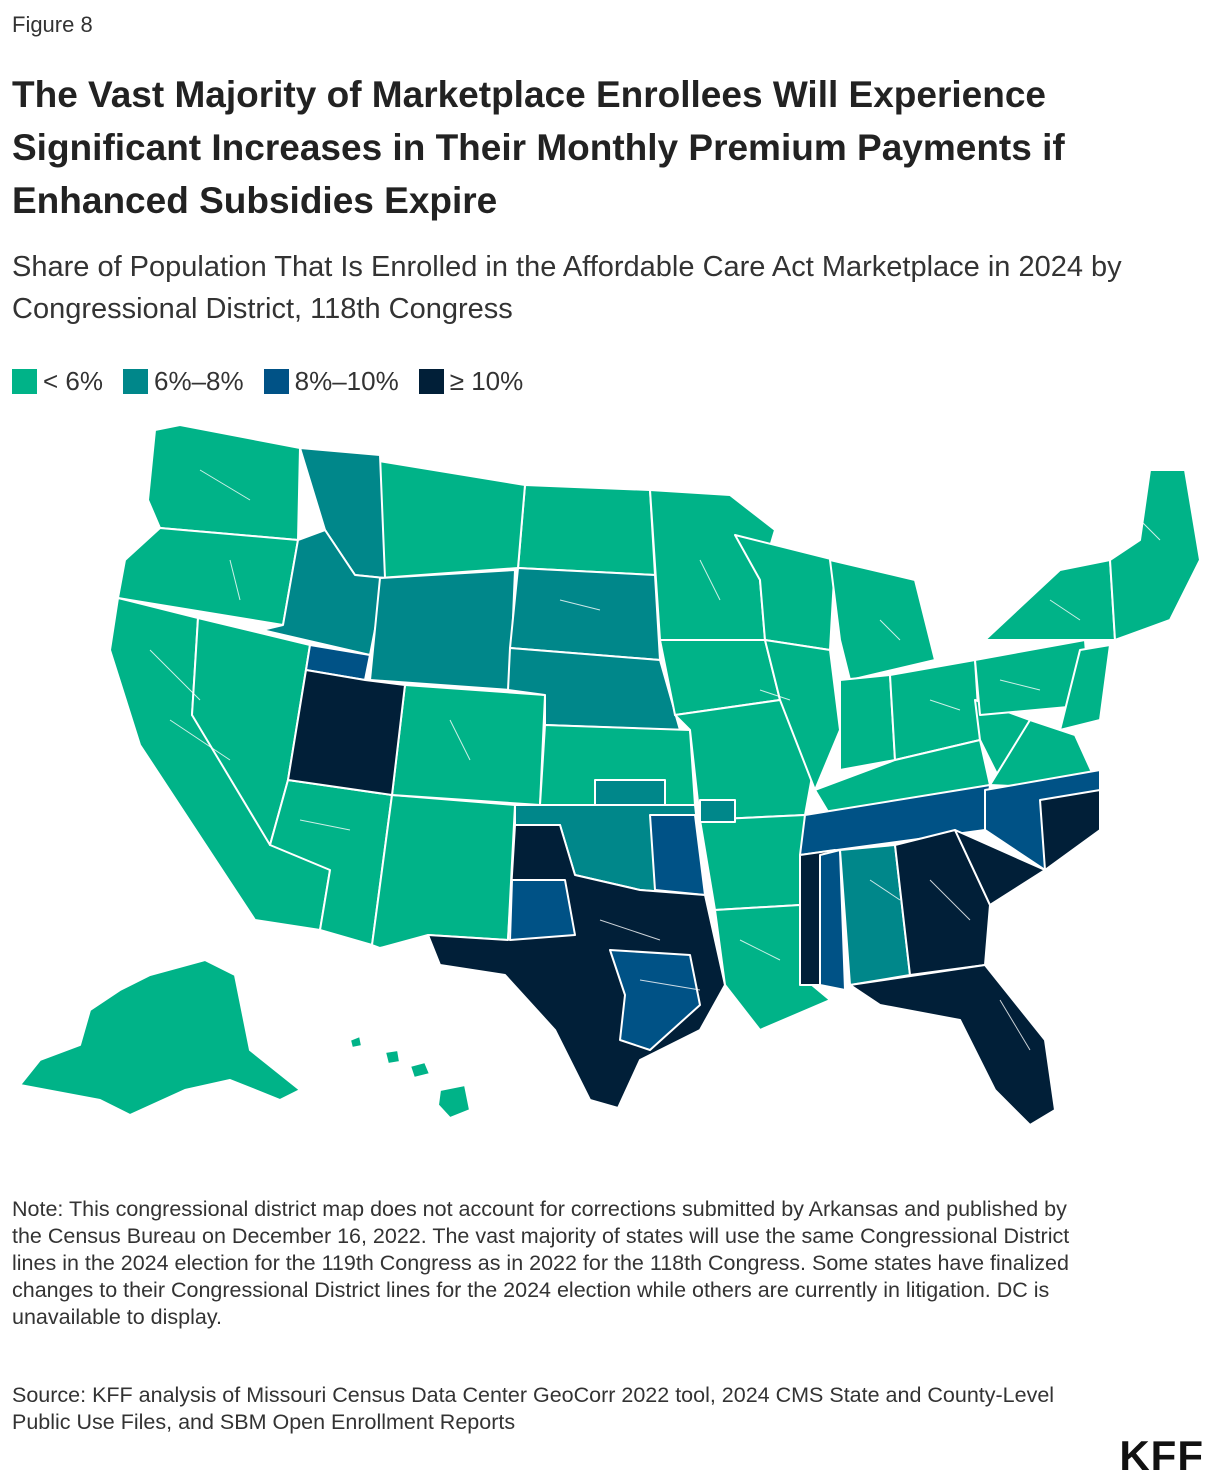 This screenshot has width=1220, height=1484. Describe the element at coordinates (630, 792) in the screenshot. I see `region-ks-south` at that location.